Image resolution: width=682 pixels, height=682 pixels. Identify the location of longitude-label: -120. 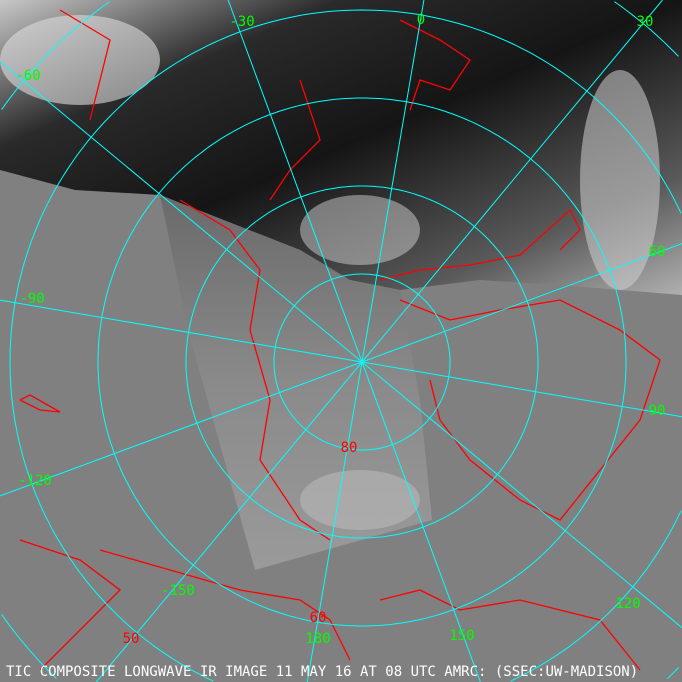
(35, 481).